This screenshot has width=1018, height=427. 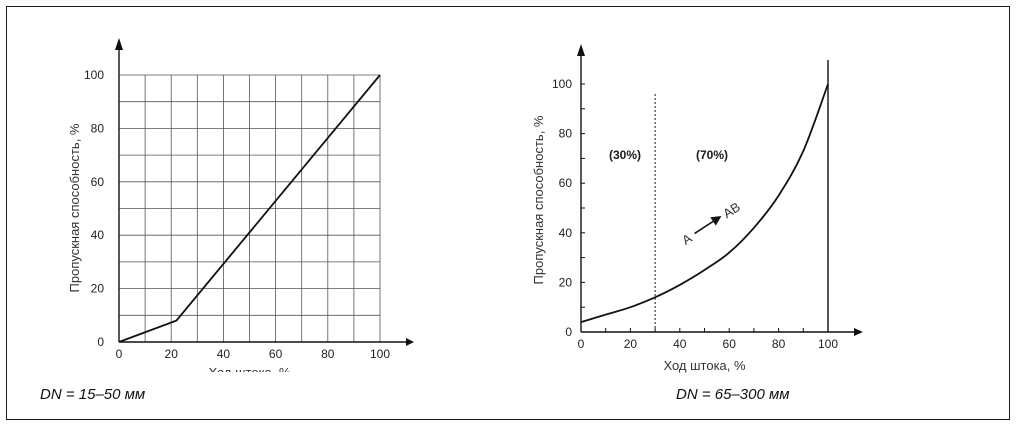 I want to click on chart-2-x-tick-label: 40, so click(x=680, y=344).